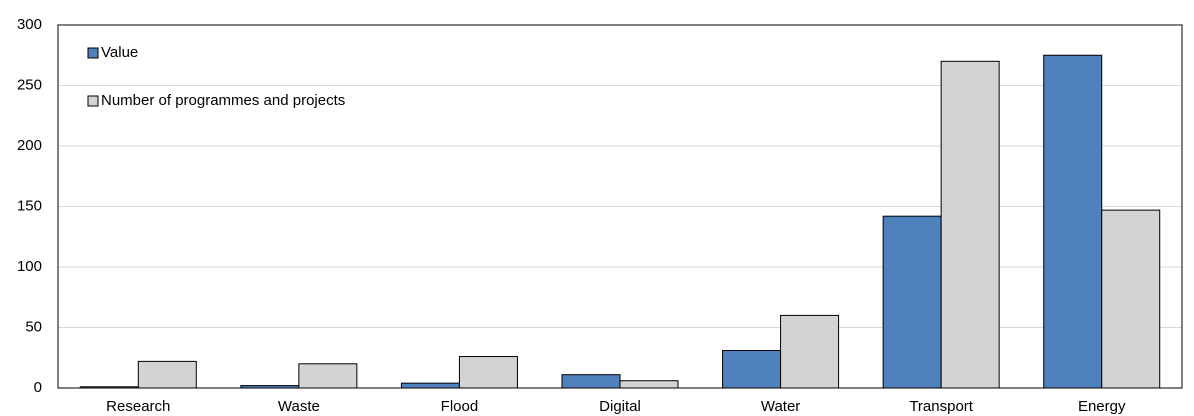 The height and width of the screenshot is (416, 1194). Describe the element at coordinates (29, 205) in the screenshot. I see `y-tick-label: 150` at that location.